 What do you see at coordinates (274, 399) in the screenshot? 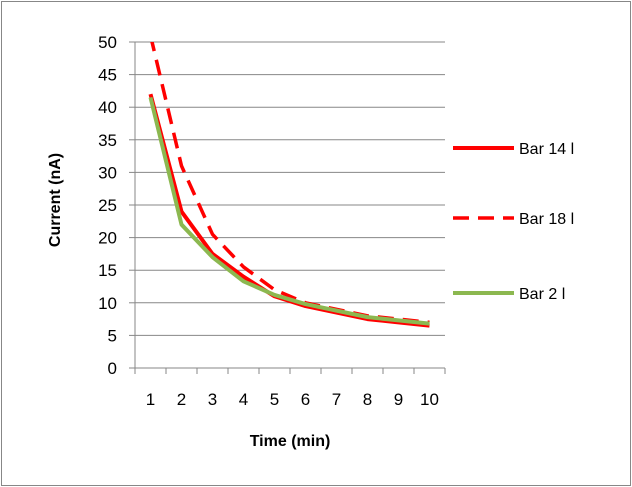
I see `x-tick-label: 5` at bounding box center [274, 399].